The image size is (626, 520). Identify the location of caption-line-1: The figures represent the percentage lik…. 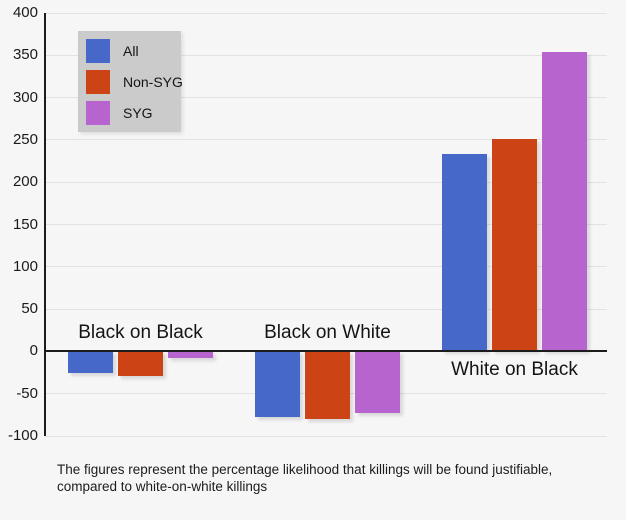
(305, 469).